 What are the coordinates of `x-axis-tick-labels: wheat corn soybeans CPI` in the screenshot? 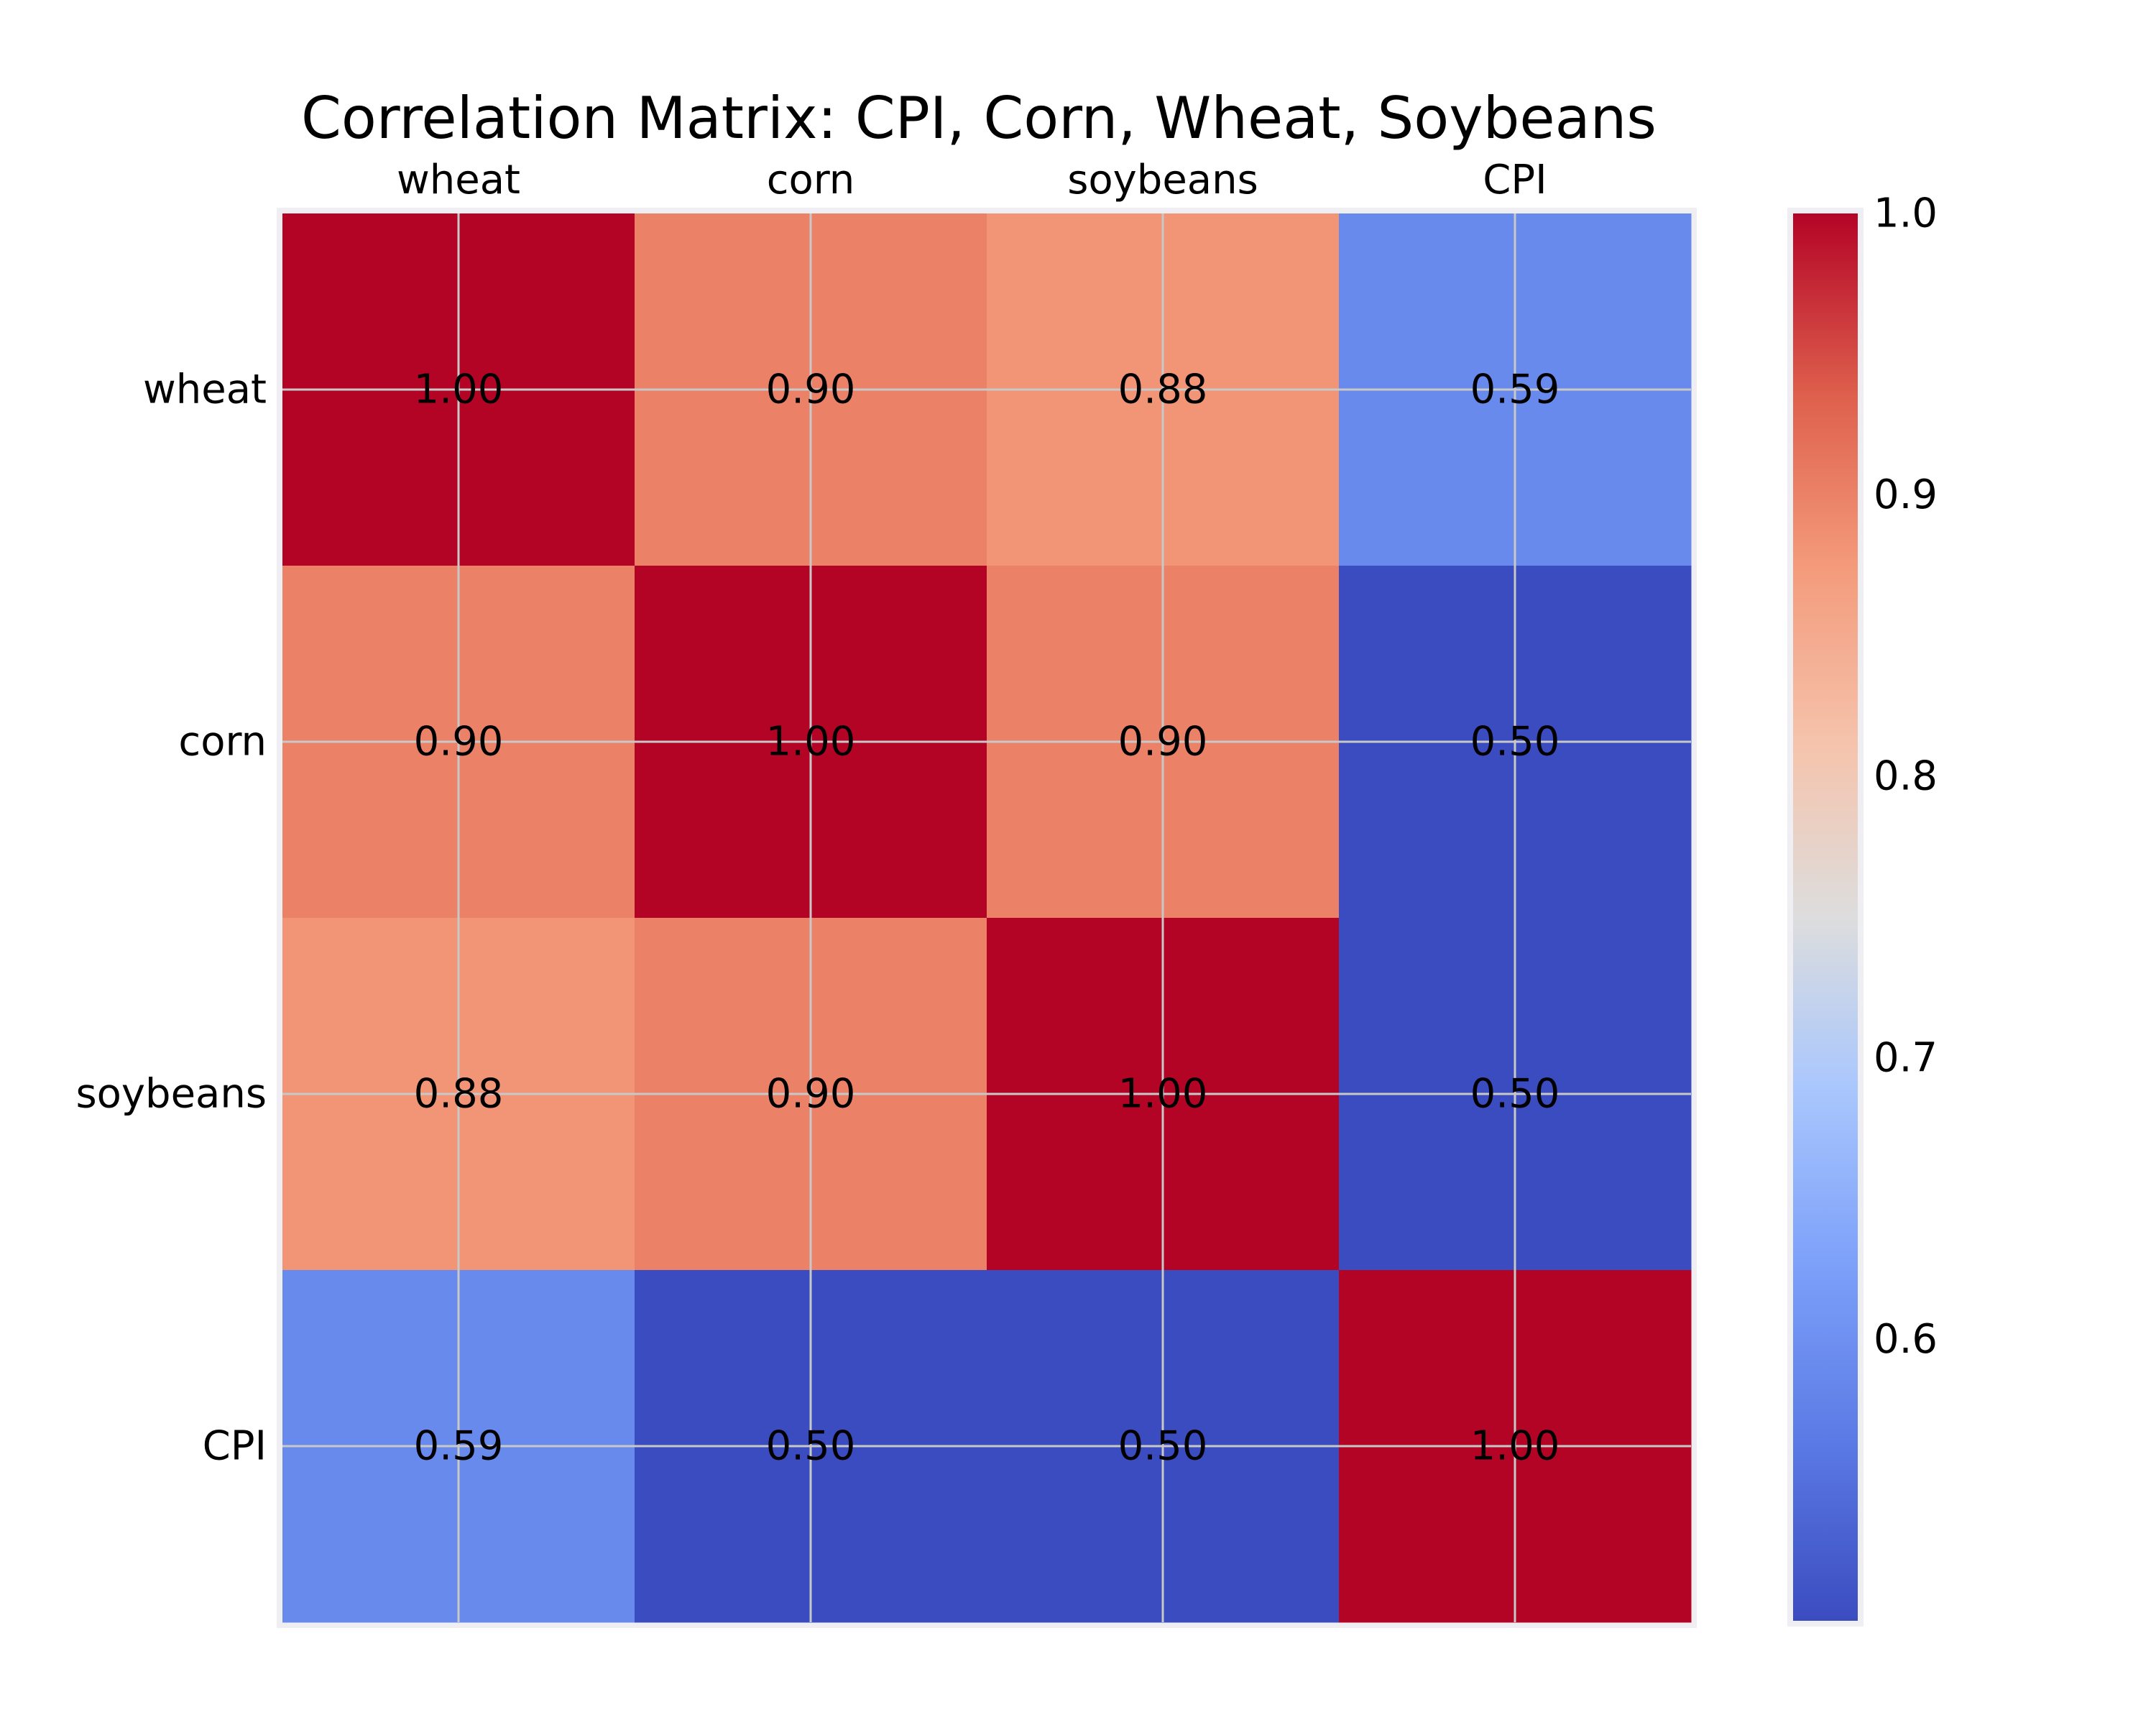 It's located at (972, 180).